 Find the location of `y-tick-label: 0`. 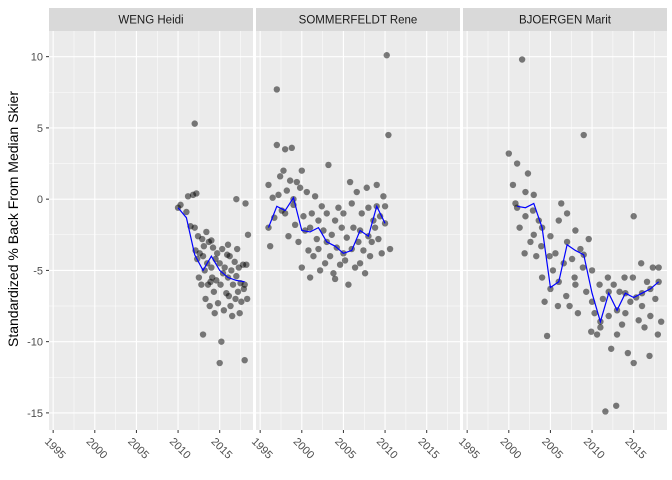

y-tick-label: 0 is located at coordinates (40, 200).